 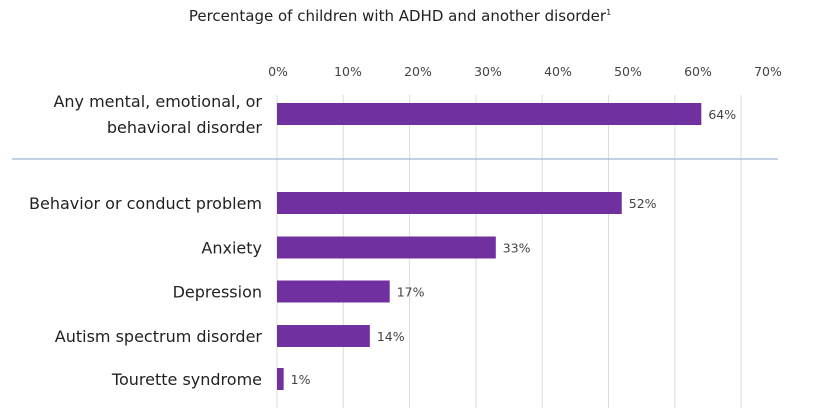 What do you see at coordinates (217, 292) in the screenshot?
I see `category-label: Depression` at bounding box center [217, 292].